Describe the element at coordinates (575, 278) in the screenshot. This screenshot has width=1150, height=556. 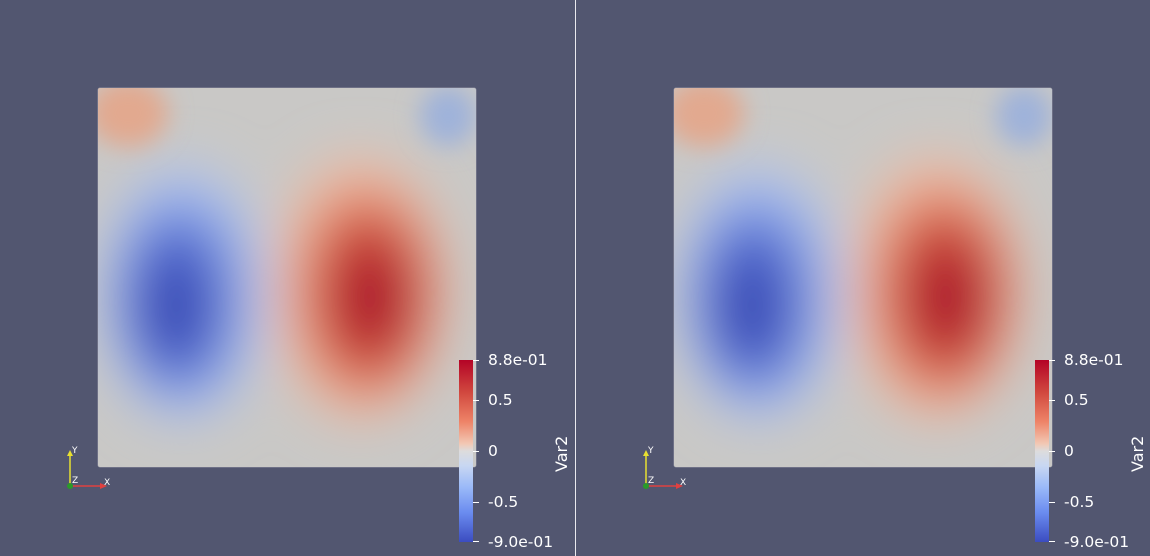
I see `view-splitter` at that location.